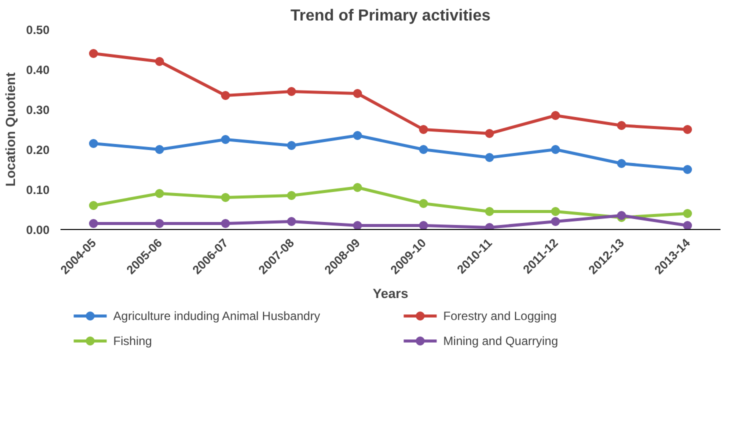 Image resolution: width=753 pixels, height=427 pixels. What do you see at coordinates (216, 316) in the screenshot?
I see `legend-label: Agriculture induding Animal Husbandry` at bounding box center [216, 316].